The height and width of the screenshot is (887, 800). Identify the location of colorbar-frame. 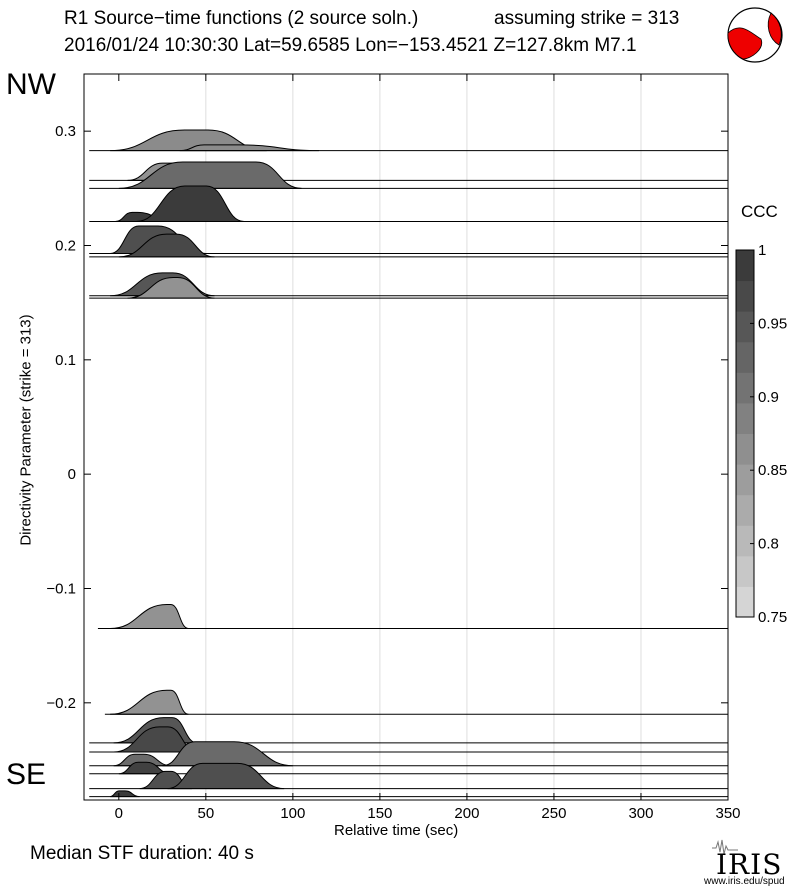
(745, 433).